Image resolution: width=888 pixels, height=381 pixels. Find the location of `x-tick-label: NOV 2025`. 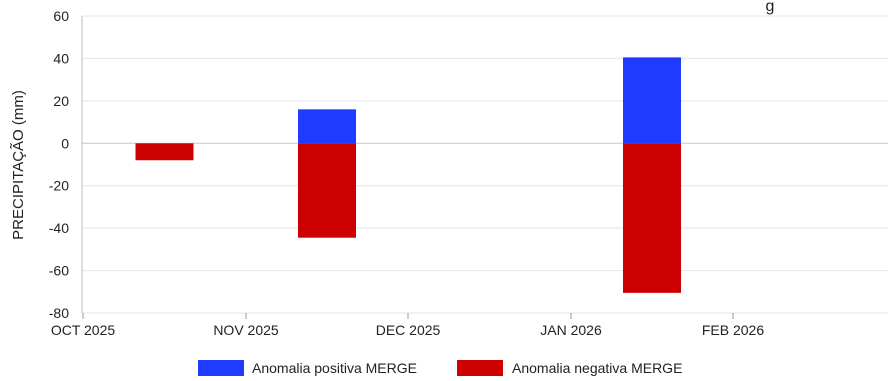

x-tick-label: NOV 2025 is located at coordinates (246, 330).